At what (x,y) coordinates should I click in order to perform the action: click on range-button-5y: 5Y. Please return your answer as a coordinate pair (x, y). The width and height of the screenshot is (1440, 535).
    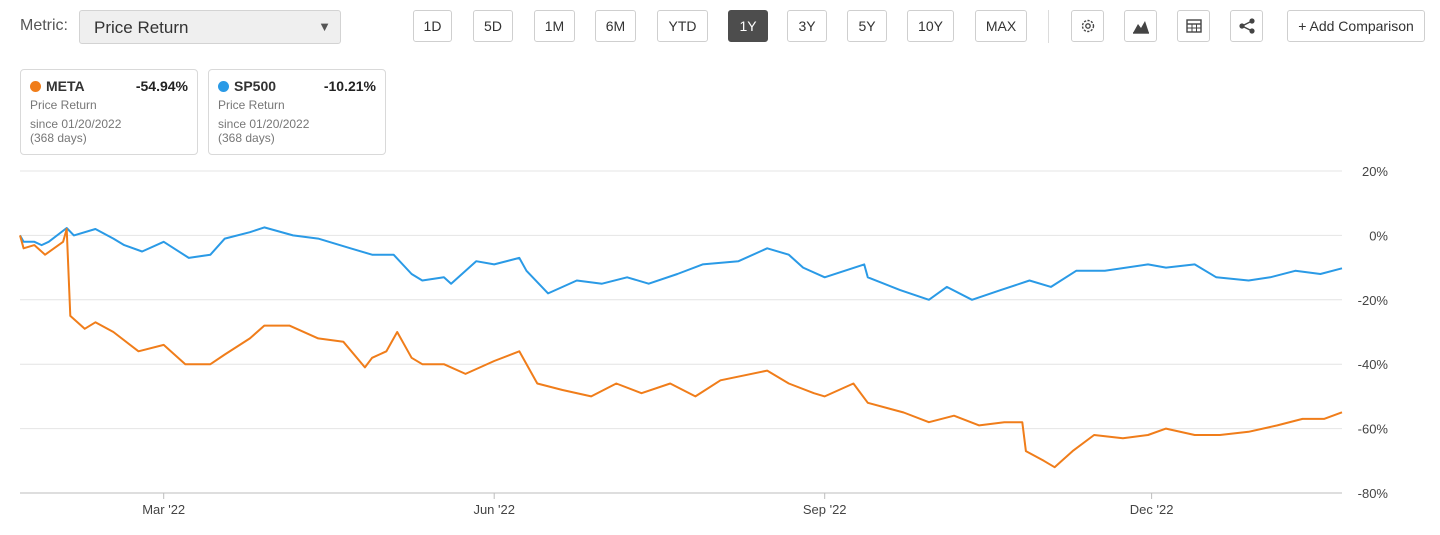
    Looking at the image, I should click on (867, 26).